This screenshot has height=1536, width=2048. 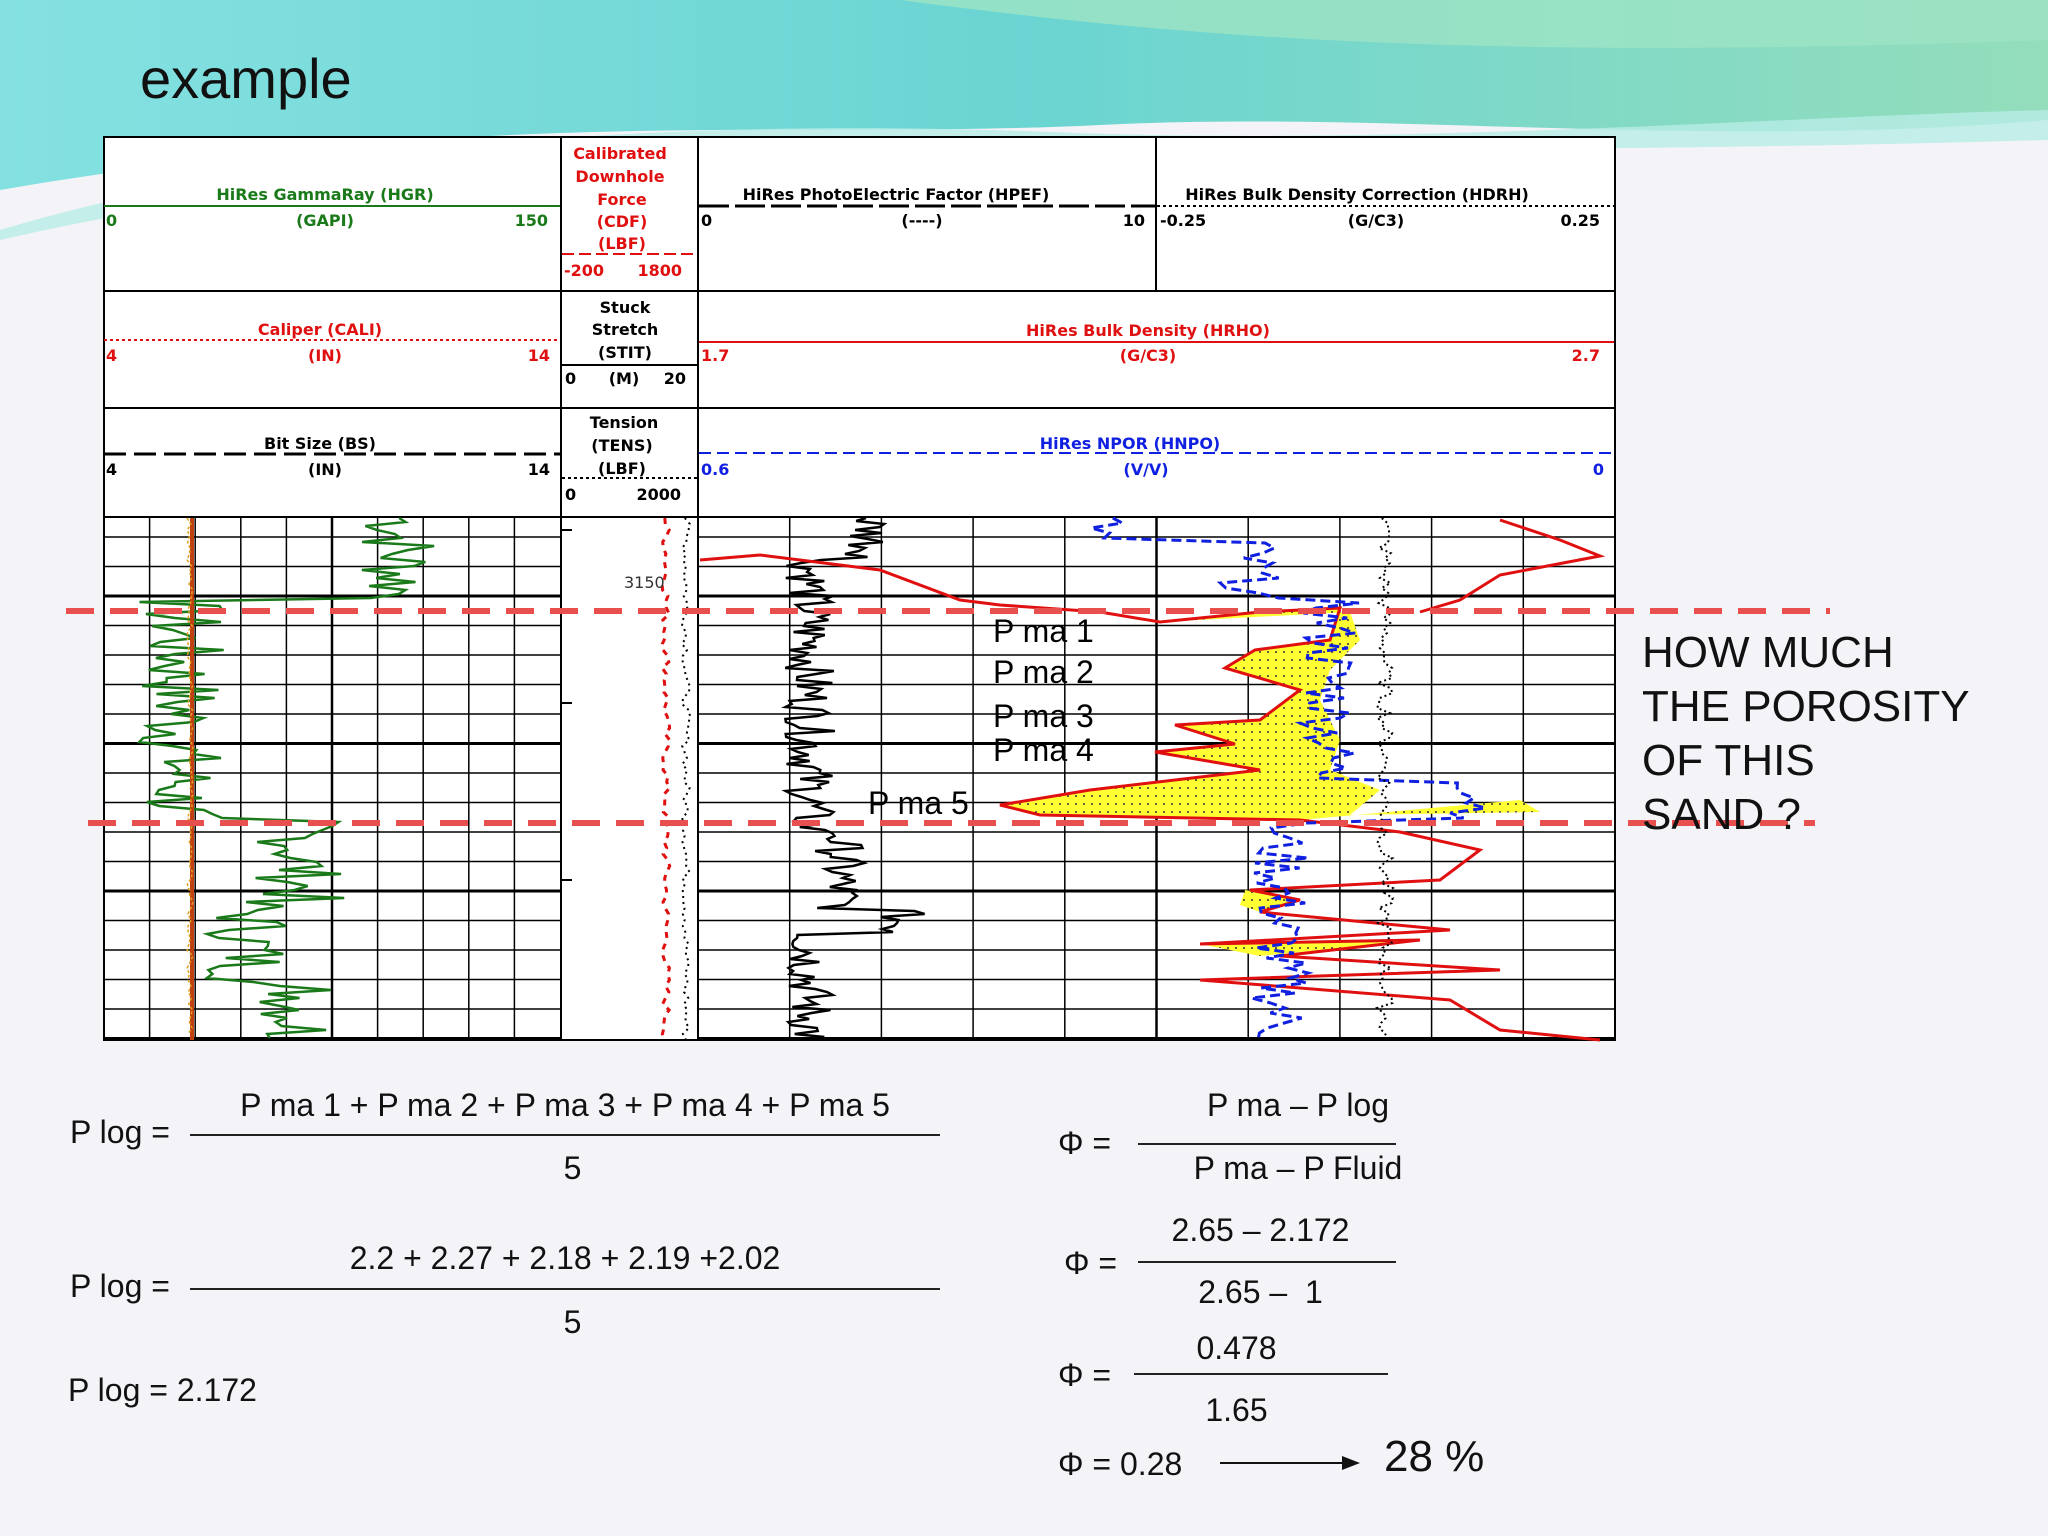 I want to click on pma-label-3: P ma 3, so click(x=1043, y=716).